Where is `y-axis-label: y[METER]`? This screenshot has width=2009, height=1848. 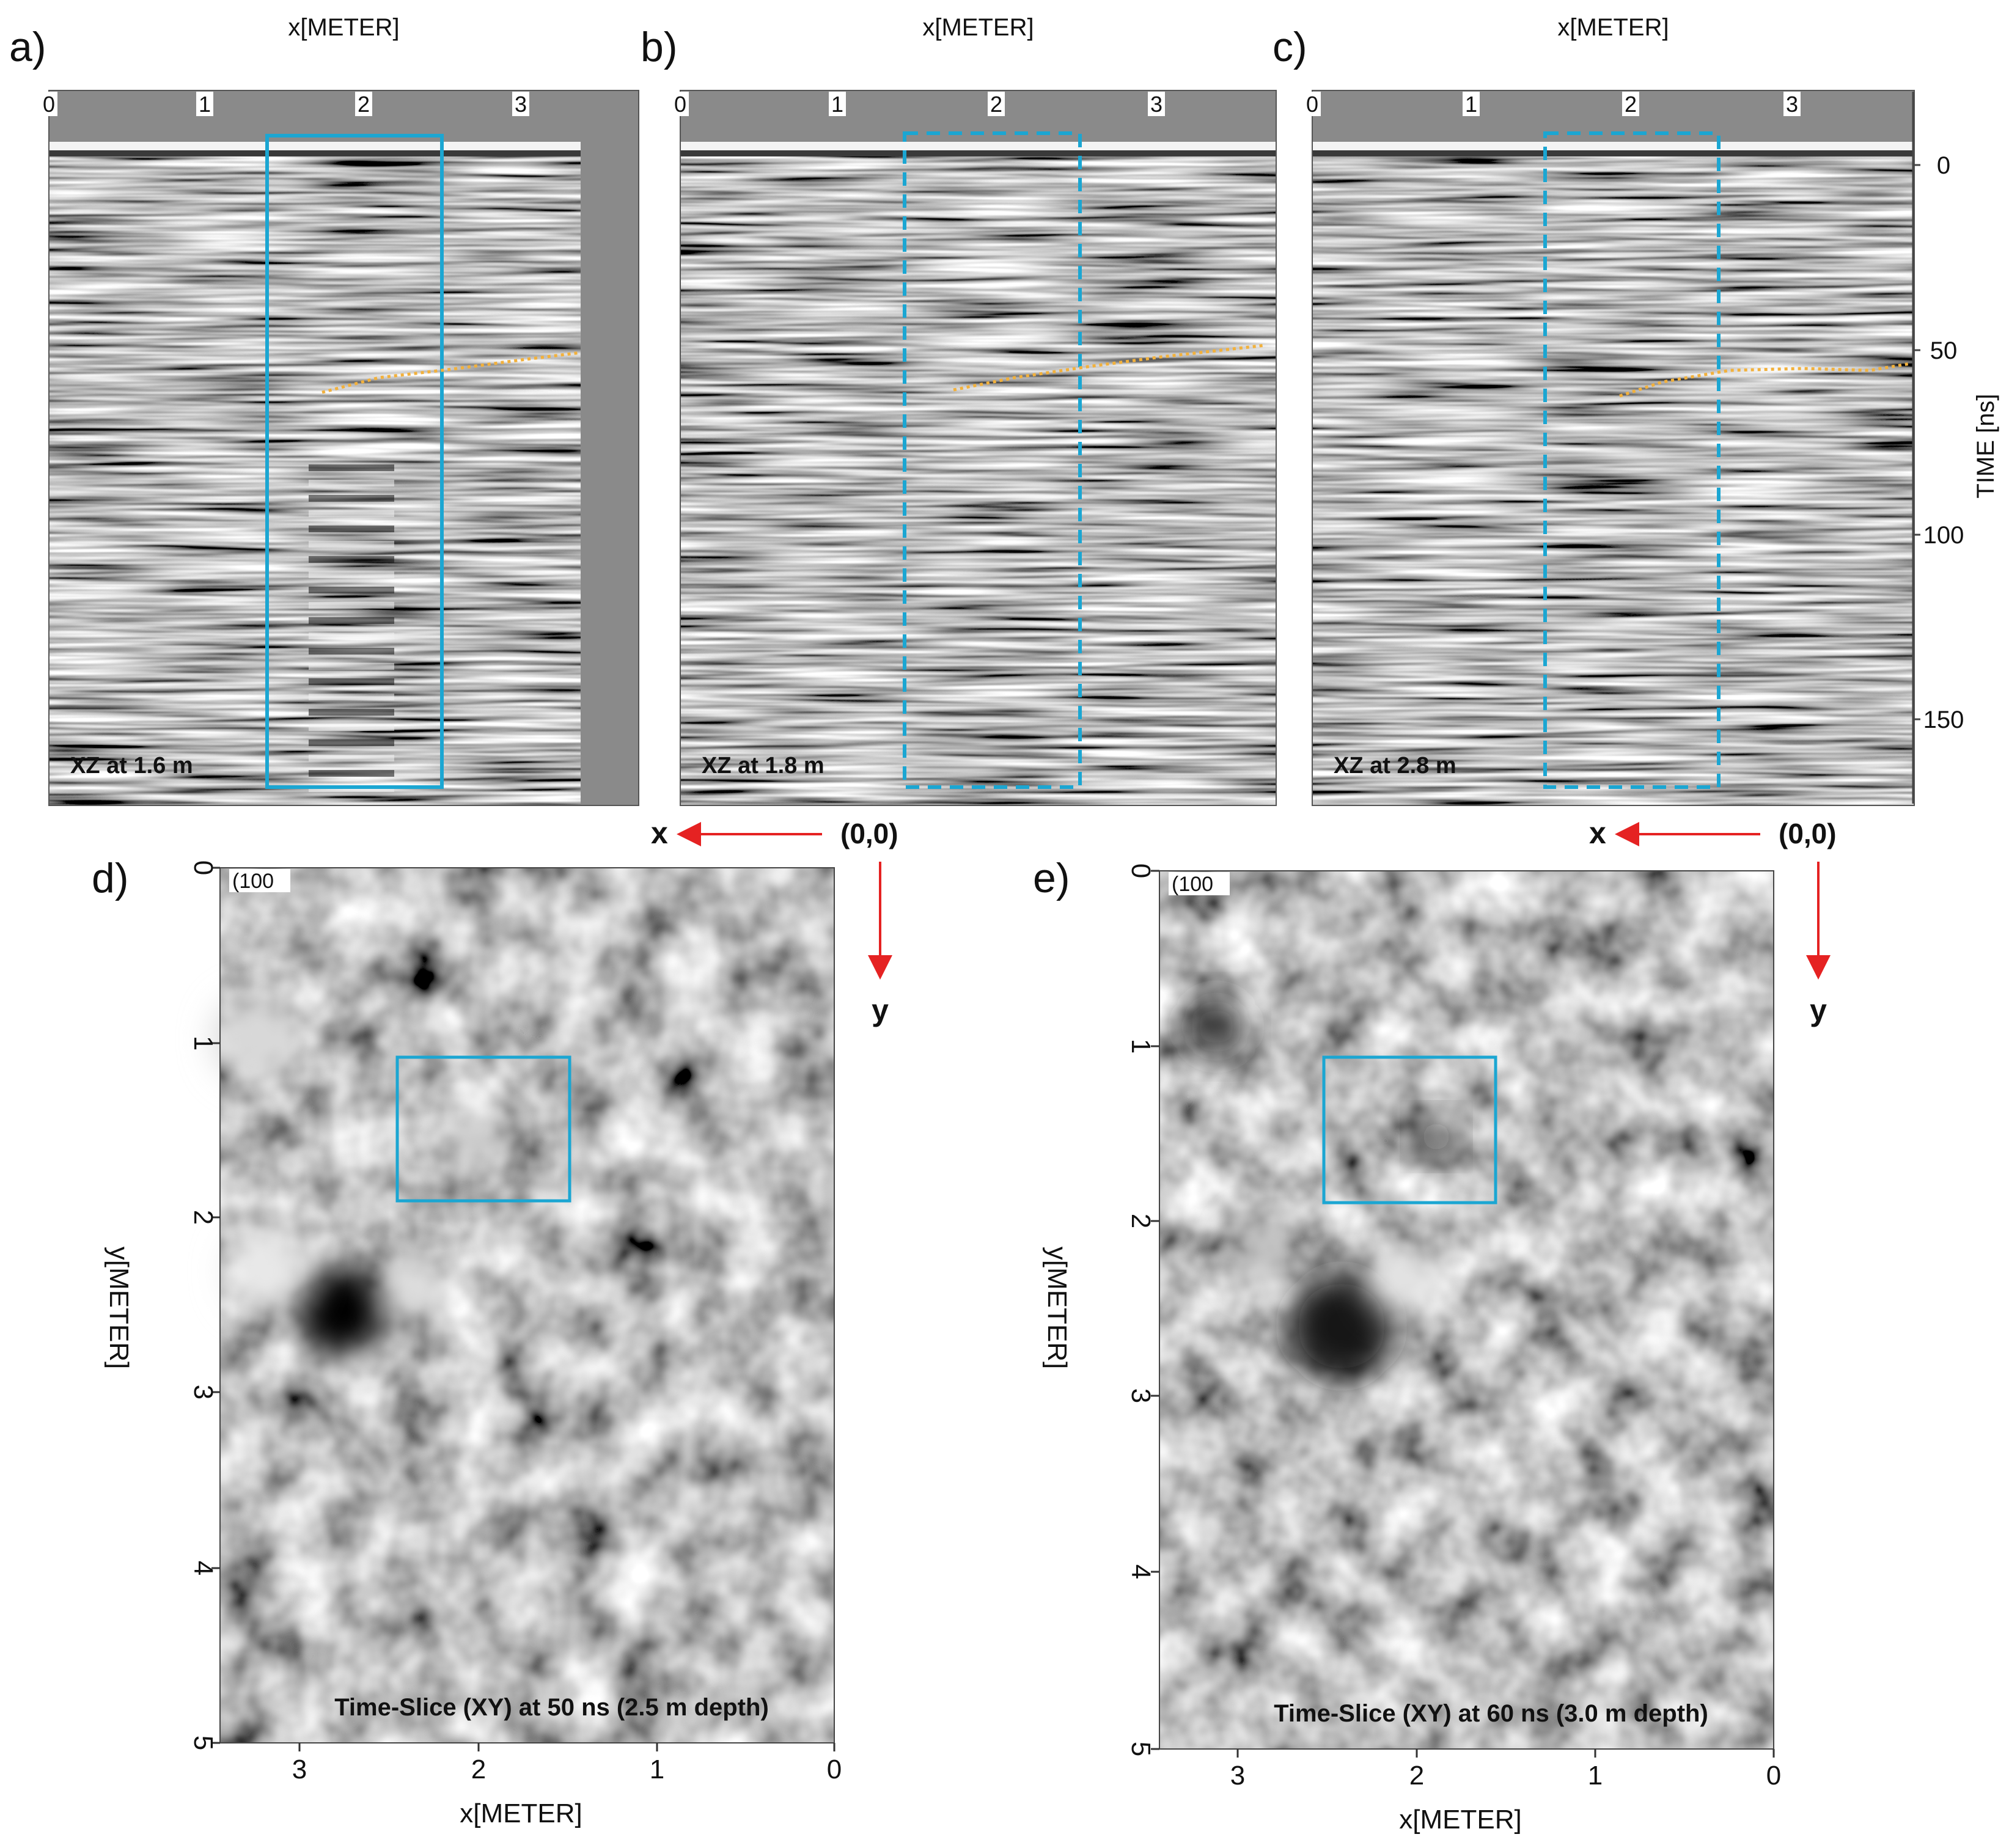
y-axis-label: y[METER] is located at coordinates (1057, 1308).